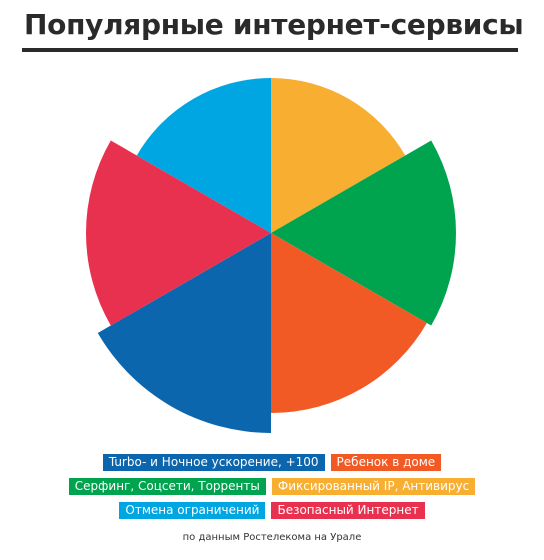  I want to click on legend-item-surfing: Серфинг, Соцсети, Торренты, so click(167, 486).